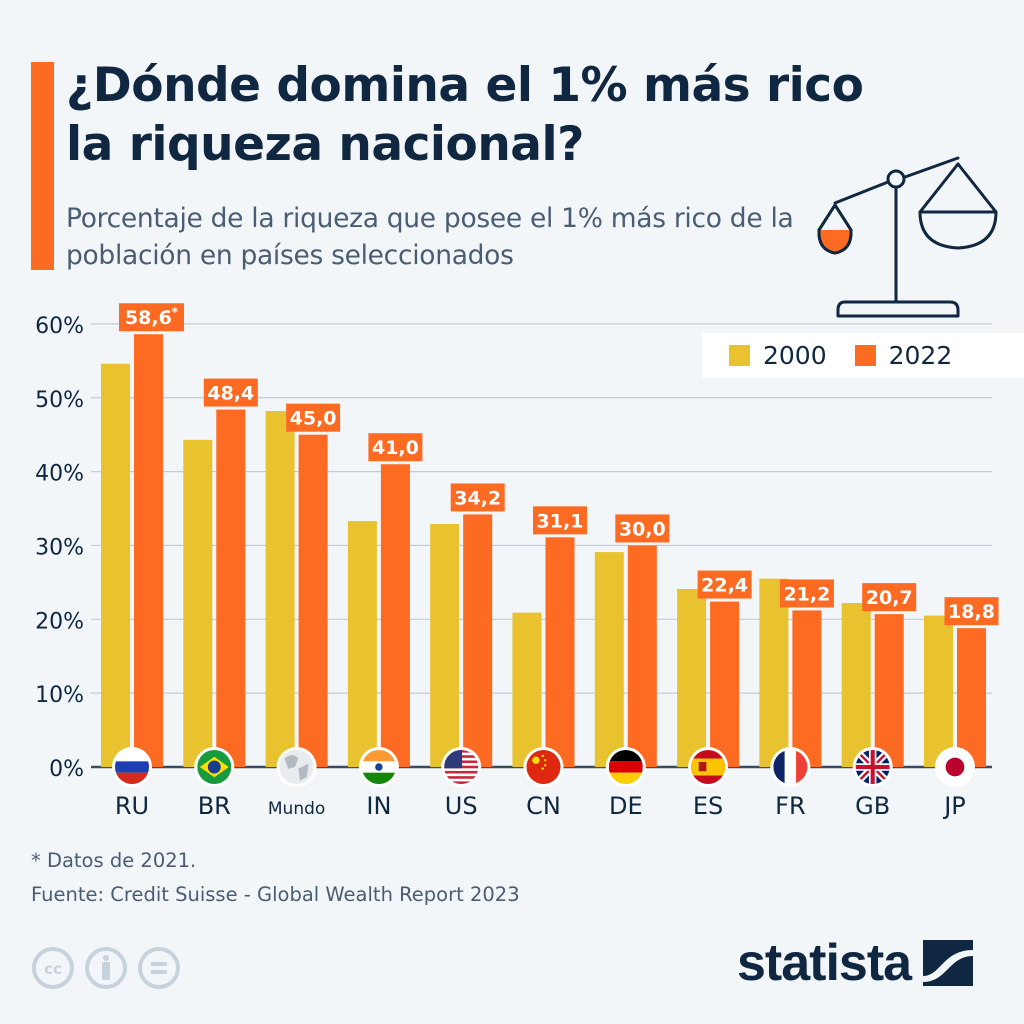  I want to click on flag-india-icon, so click(378, 767).